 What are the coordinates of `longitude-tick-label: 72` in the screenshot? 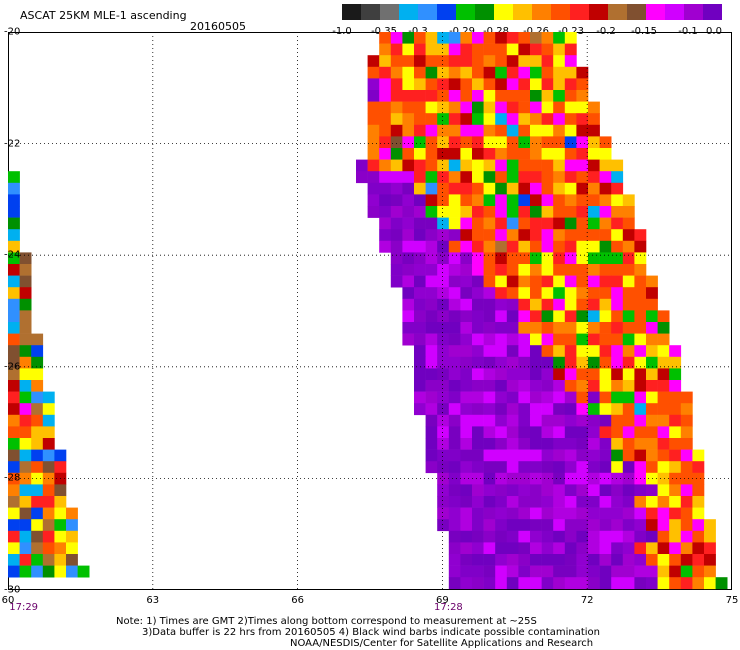 It's located at (587, 600).